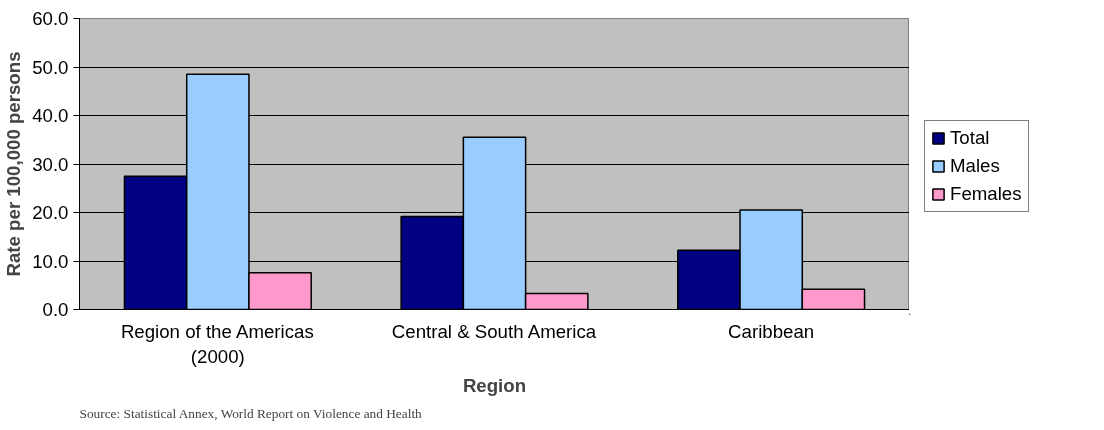 The image size is (1104, 430). I want to click on y-tick-label: 60.0, so click(50, 18).